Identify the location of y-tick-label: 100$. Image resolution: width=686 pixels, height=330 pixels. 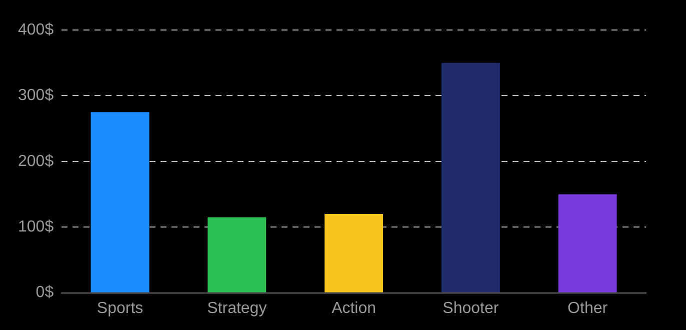
(36, 227).